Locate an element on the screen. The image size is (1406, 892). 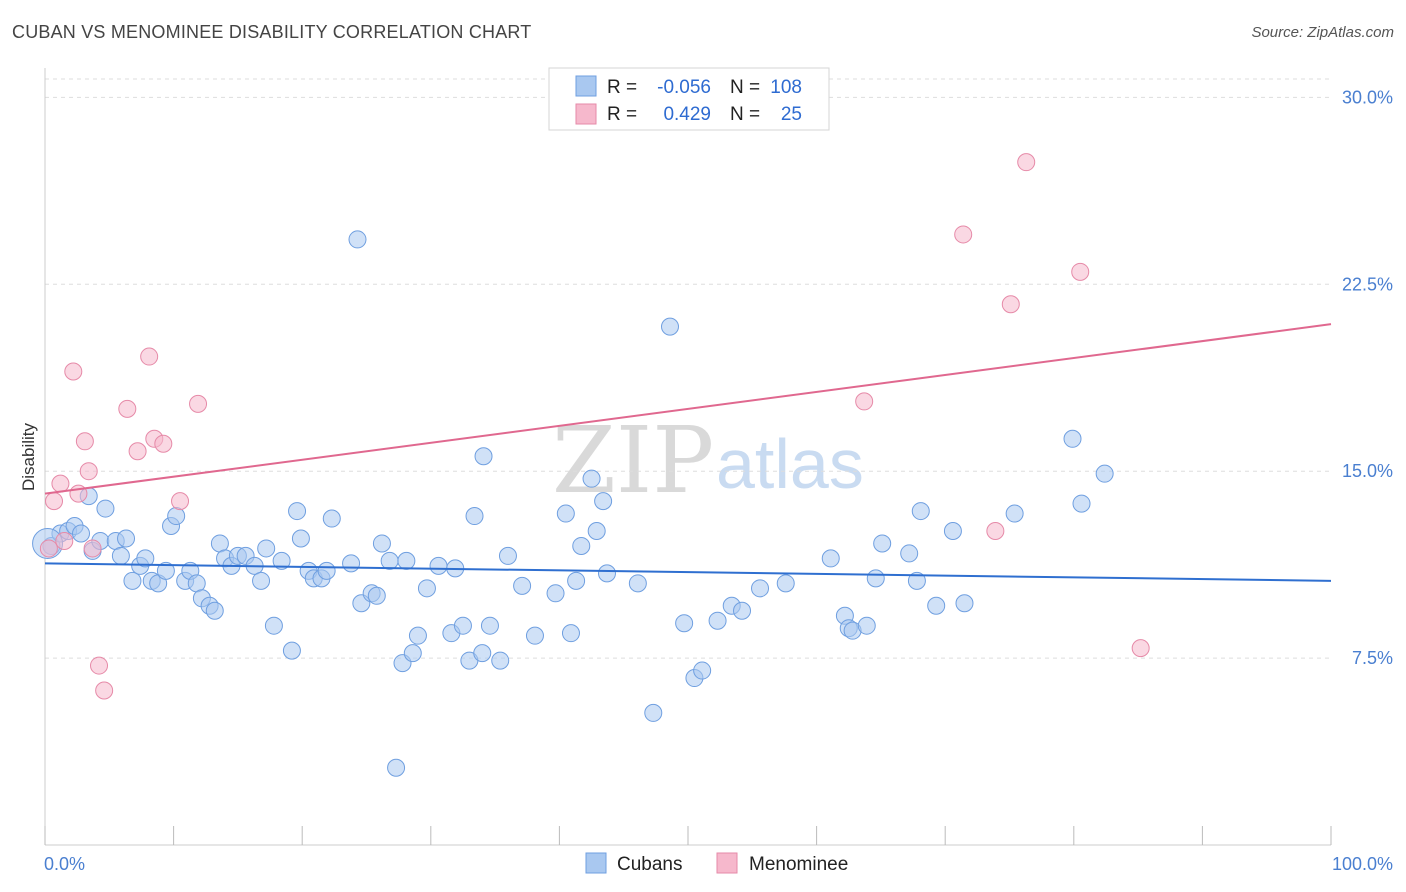
y-axis-label: Disability is located at coordinates (28, 456).